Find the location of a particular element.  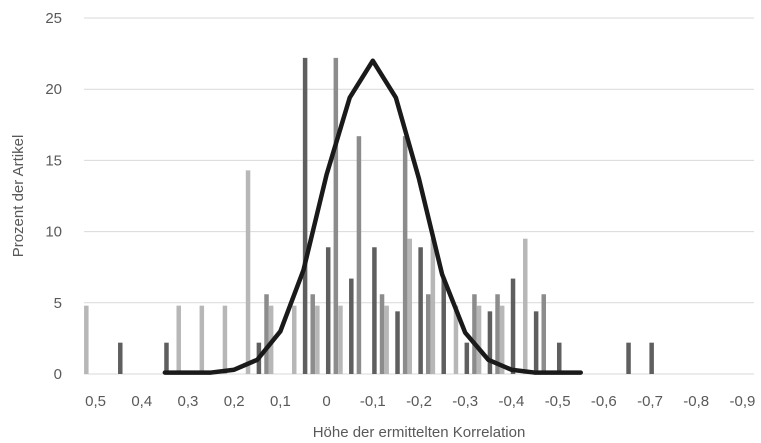

x-tick-label-8: -0,3 is located at coordinates (465, 401).